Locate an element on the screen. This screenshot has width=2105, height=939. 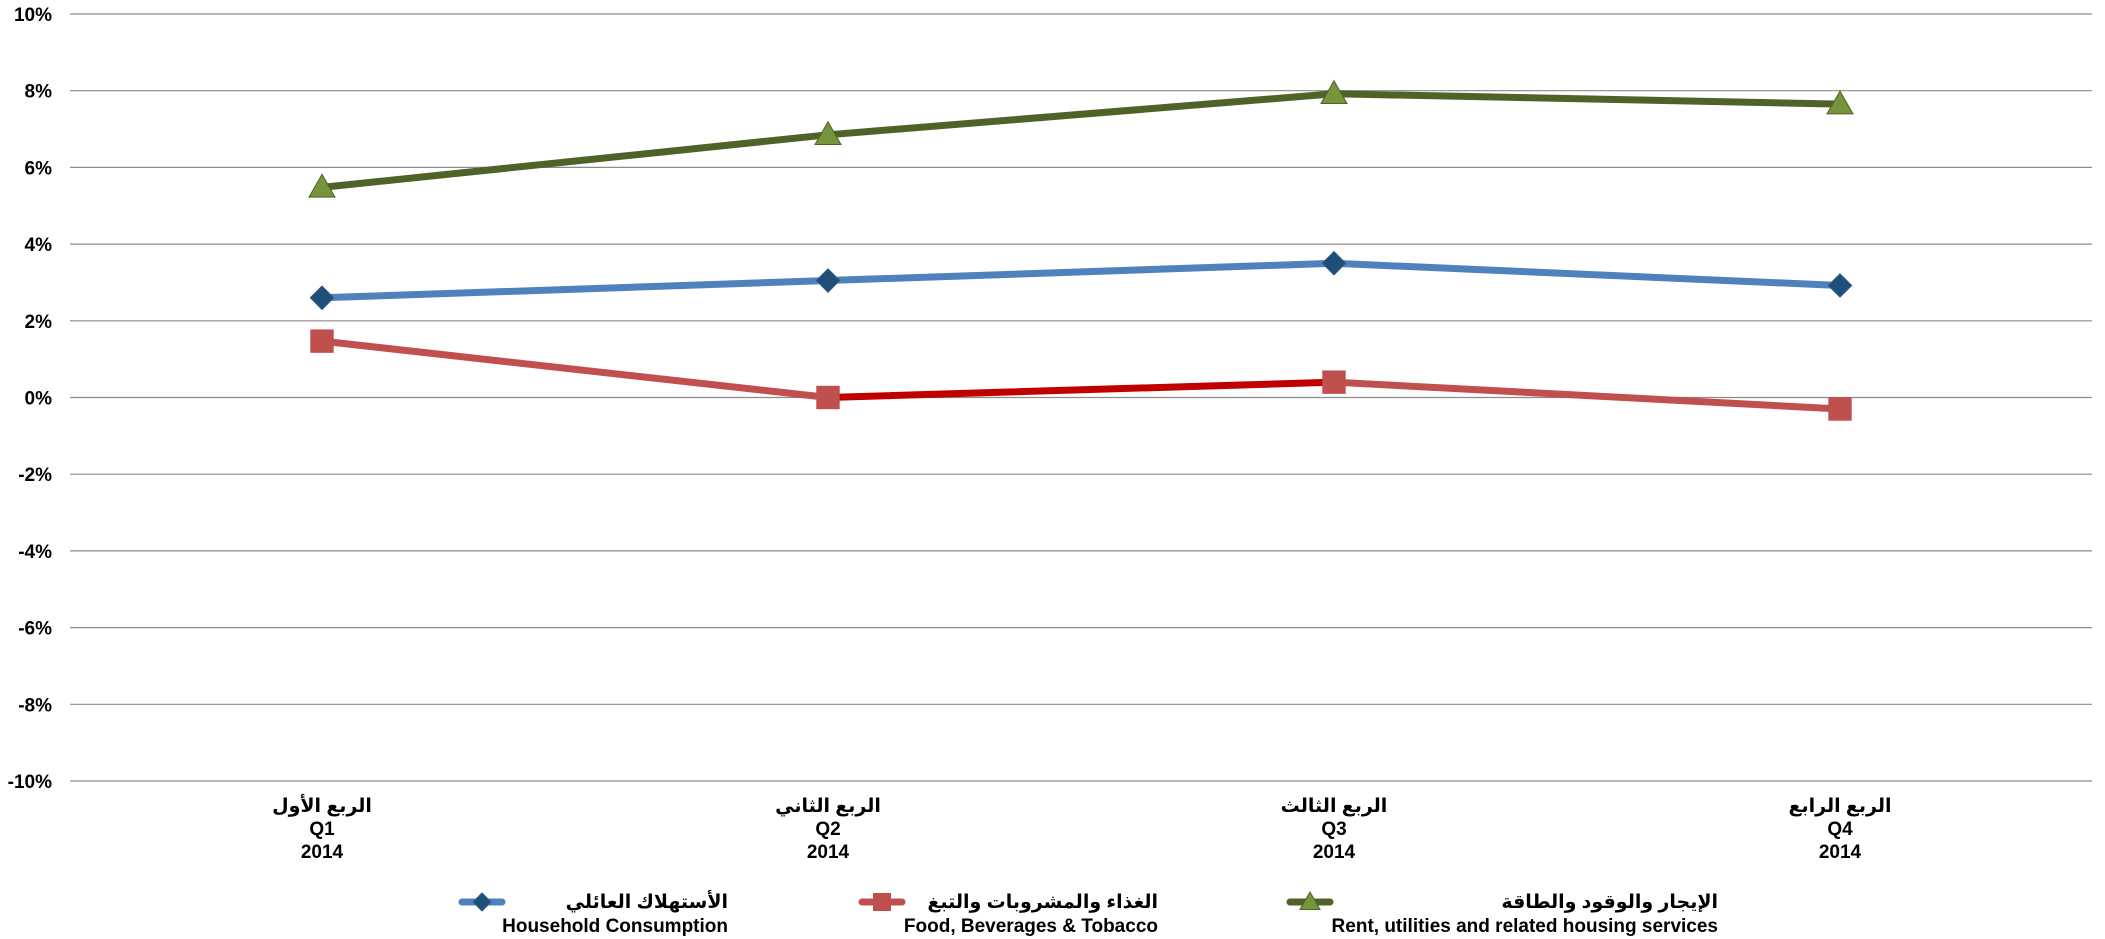
legend-label-en: Household Consumption is located at coordinates (615, 926).